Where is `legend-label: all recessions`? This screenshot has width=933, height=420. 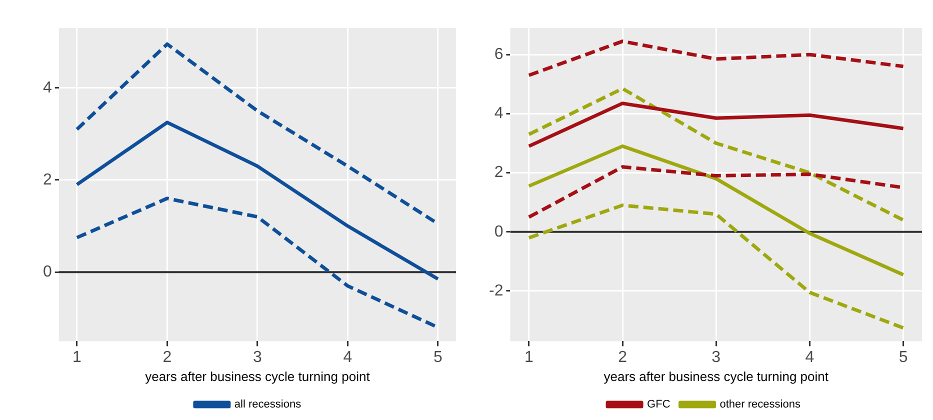 legend-label: all recessions is located at coordinates (268, 404).